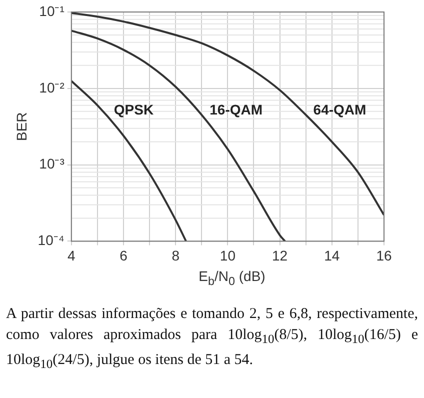 This screenshot has width=424, height=398. Describe the element at coordinates (176, 255) in the screenshot. I see `x-tick-label: 8` at that location.